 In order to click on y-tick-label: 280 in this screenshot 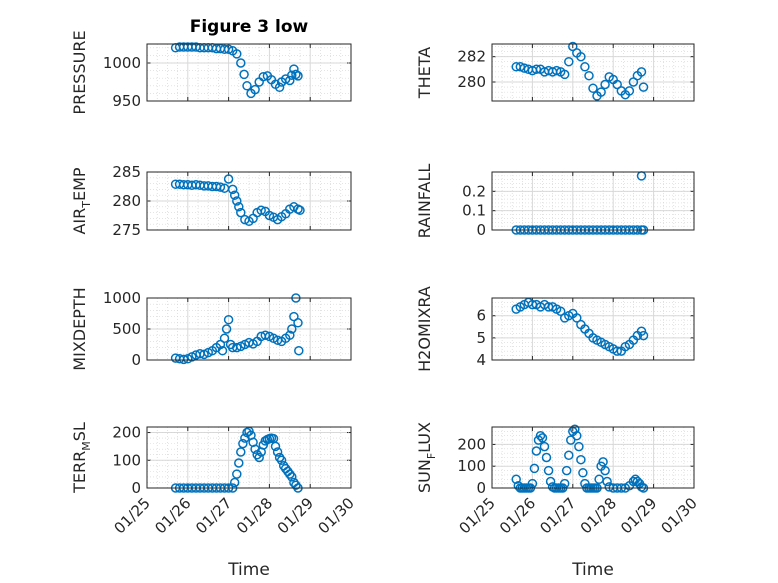, I will do `click(471, 82)`.